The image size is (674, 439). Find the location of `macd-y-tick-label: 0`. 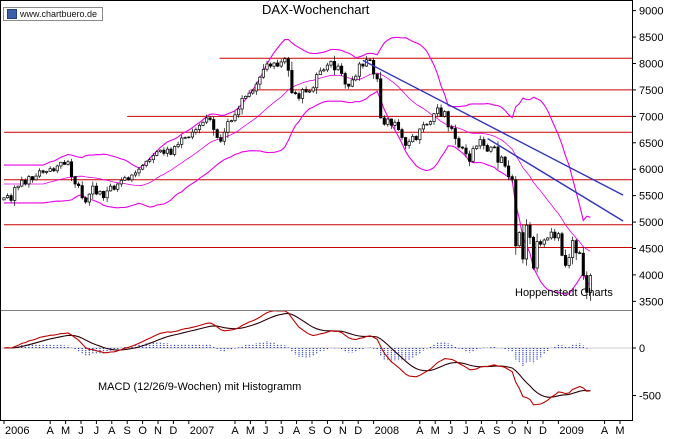

macd-y-tick-label: 0 is located at coordinates (642, 349).